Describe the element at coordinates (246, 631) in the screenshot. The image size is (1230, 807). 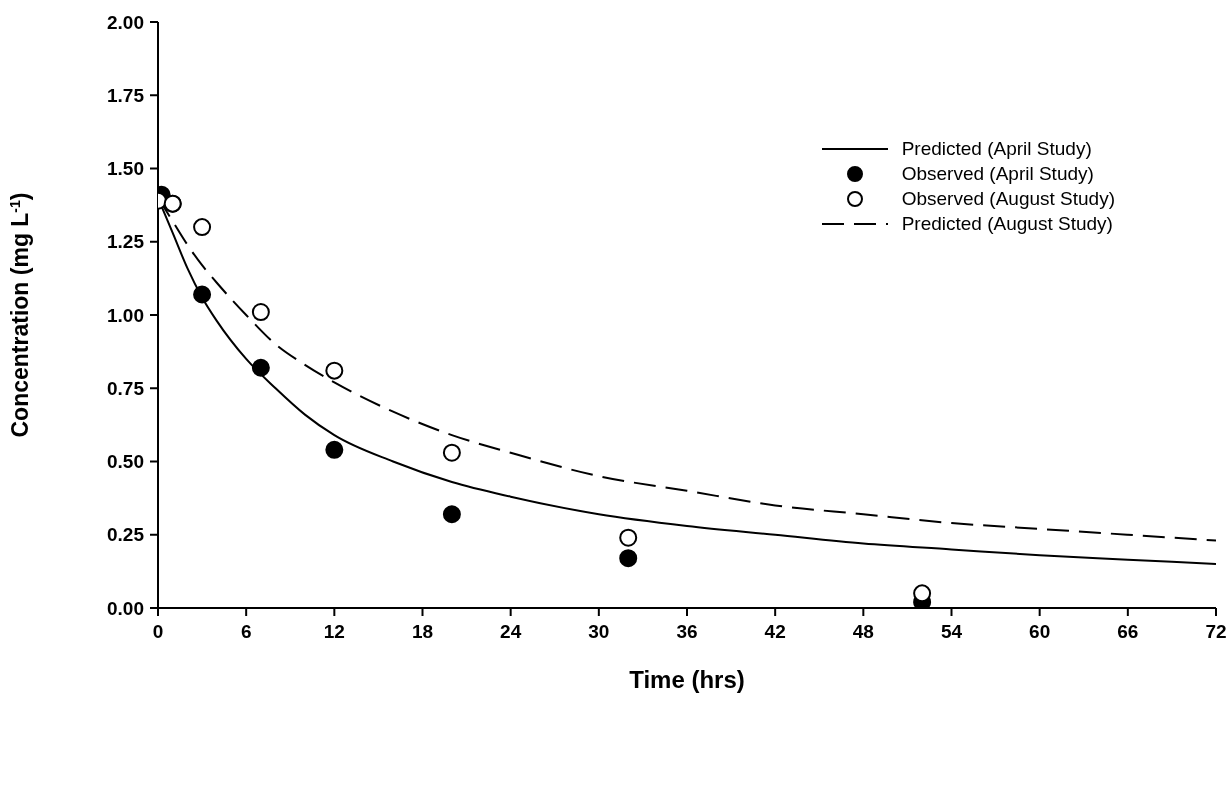
I see `x-tick-label: 6` at that location.